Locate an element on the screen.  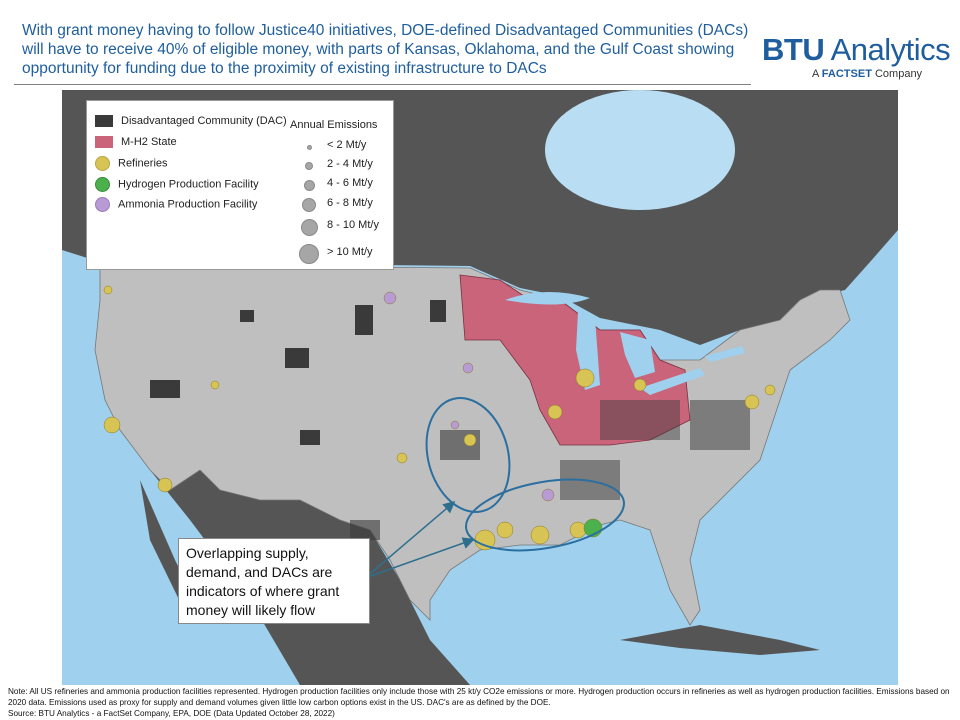
title-rule is located at coordinates (382, 84).